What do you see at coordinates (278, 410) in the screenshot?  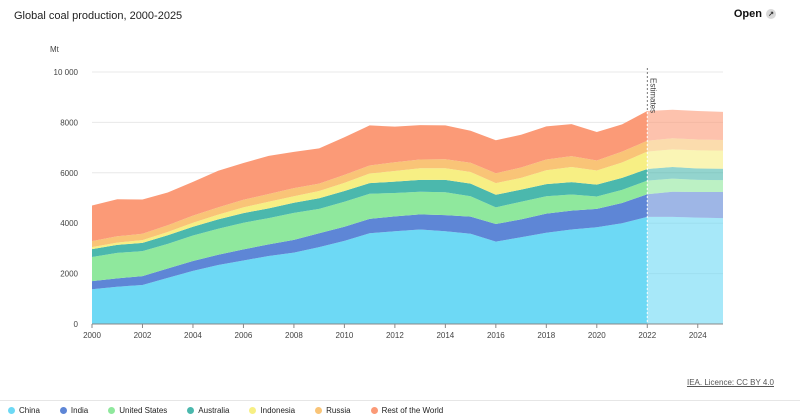 I see `legend-label: Indonesia` at bounding box center [278, 410].